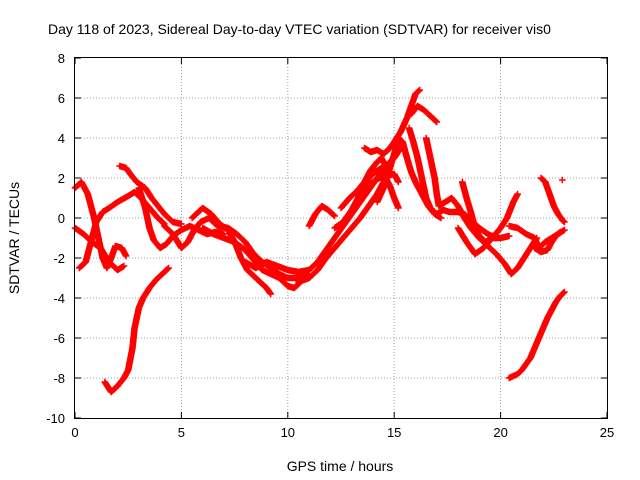 This screenshot has width=640, height=480. I want to click on y-tick-label: 4, so click(61, 138).